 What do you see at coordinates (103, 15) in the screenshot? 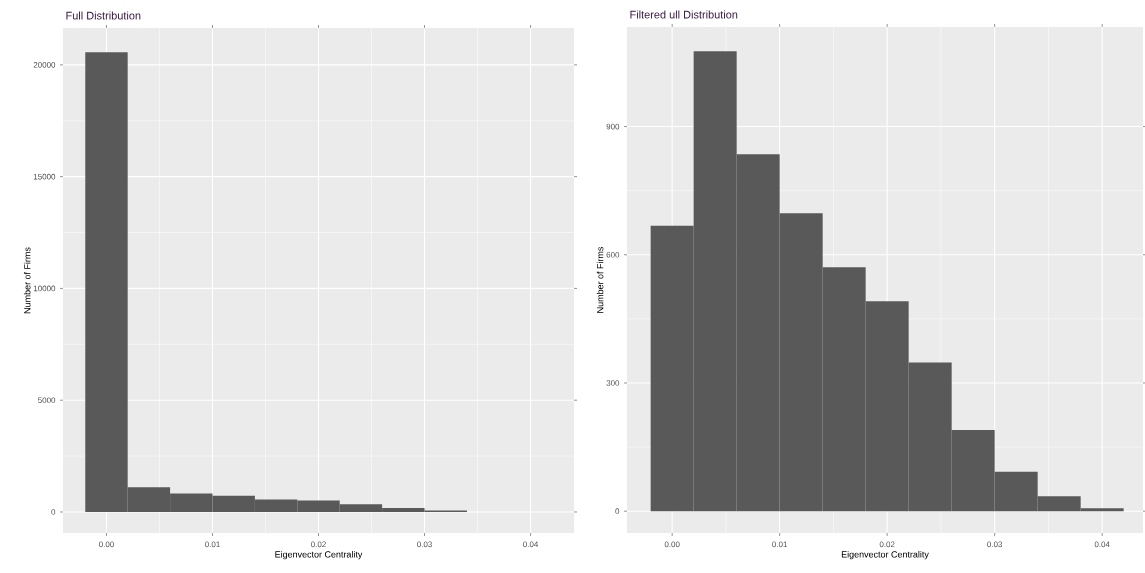
I see `chart-title: Full Distribution` at bounding box center [103, 15].